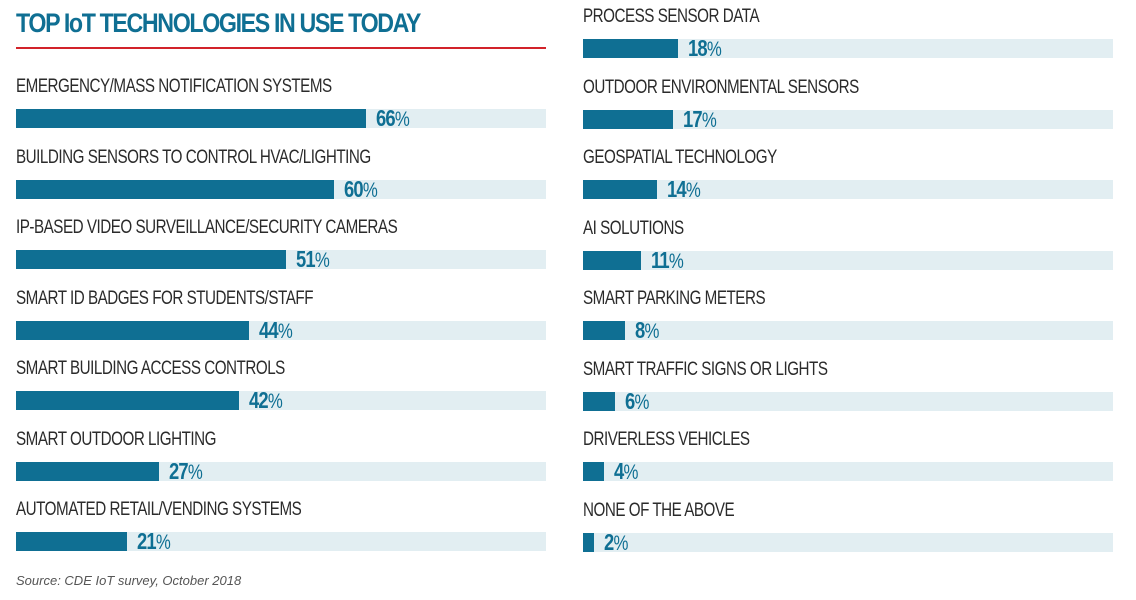 The width and height of the screenshot is (1136, 600). Describe the element at coordinates (674, 298) in the screenshot. I see `bar-label: SMART PARKING METERS` at that location.